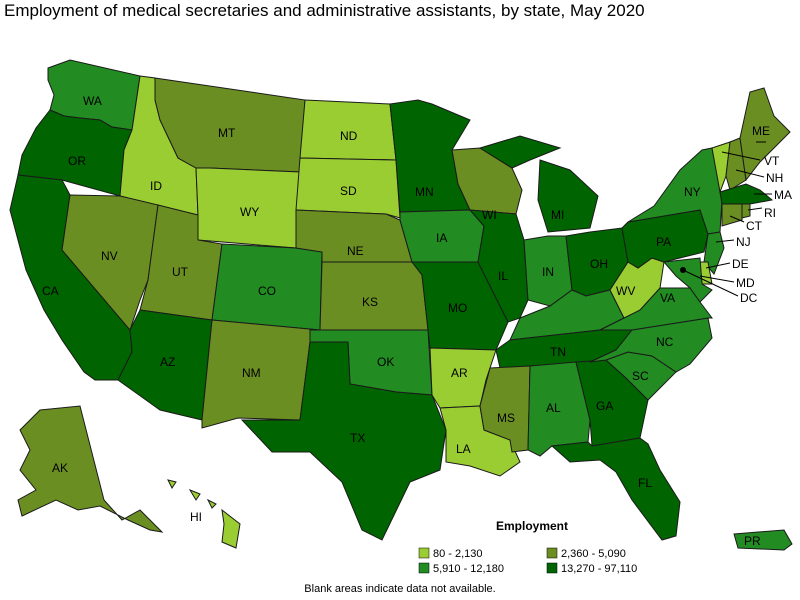  Describe the element at coordinates (772, 161) in the screenshot. I see `label-vt: VT` at that location.